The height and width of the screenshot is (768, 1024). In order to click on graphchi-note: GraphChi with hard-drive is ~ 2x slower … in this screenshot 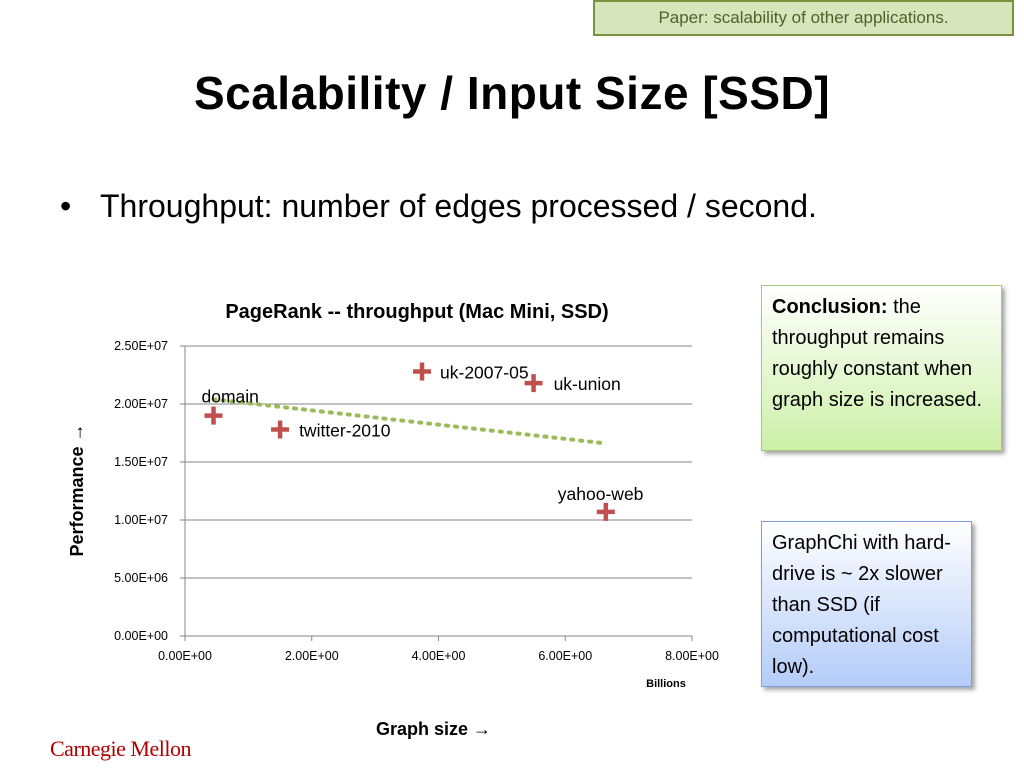, I will do `click(866, 604)`.